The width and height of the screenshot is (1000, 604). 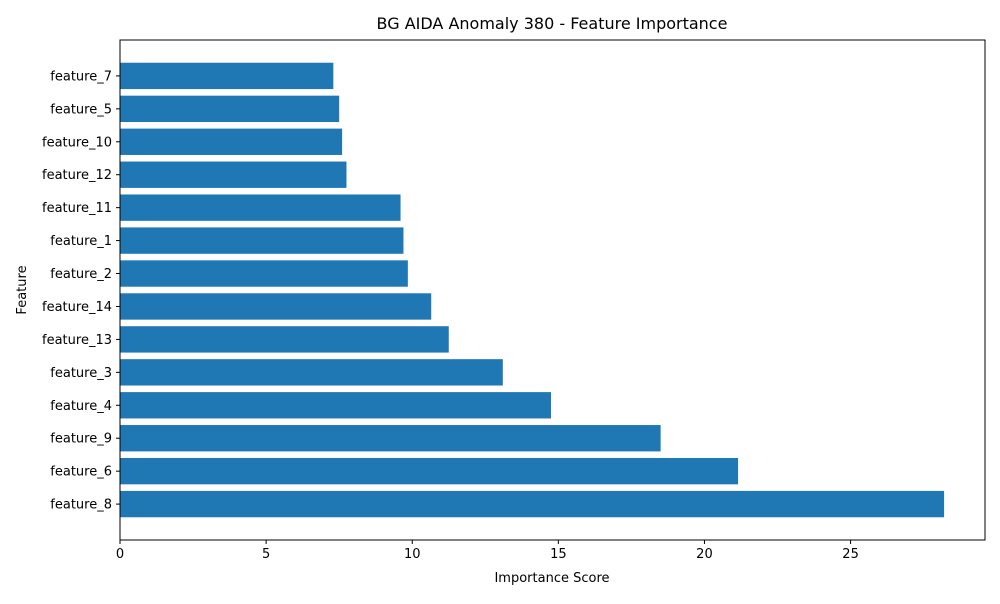 What do you see at coordinates (81, 406) in the screenshot?
I see `y-tick-label-feature_4: feature_4` at bounding box center [81, 406].